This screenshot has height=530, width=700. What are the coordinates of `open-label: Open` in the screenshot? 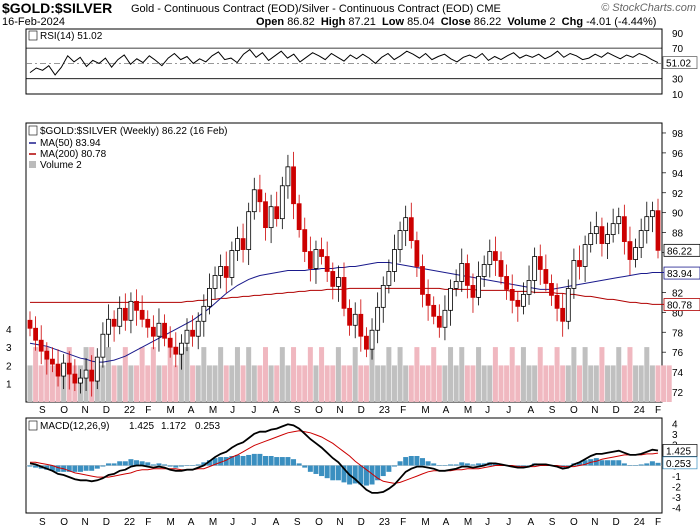 It's located at (270, 22).